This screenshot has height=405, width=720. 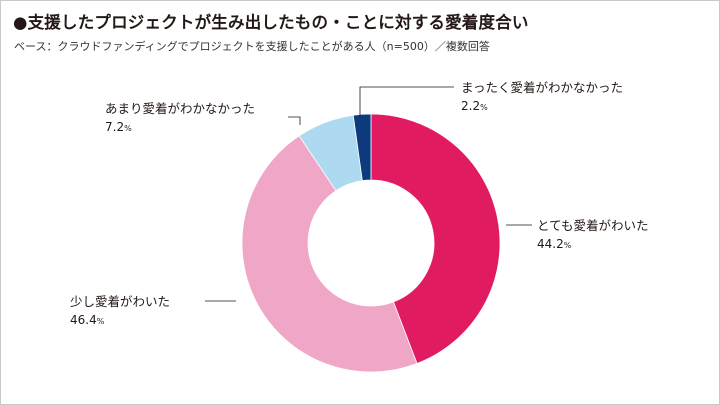 I want to click on slice-label-3: あまり愛着がわかなかった, so click(x=180, y=108).